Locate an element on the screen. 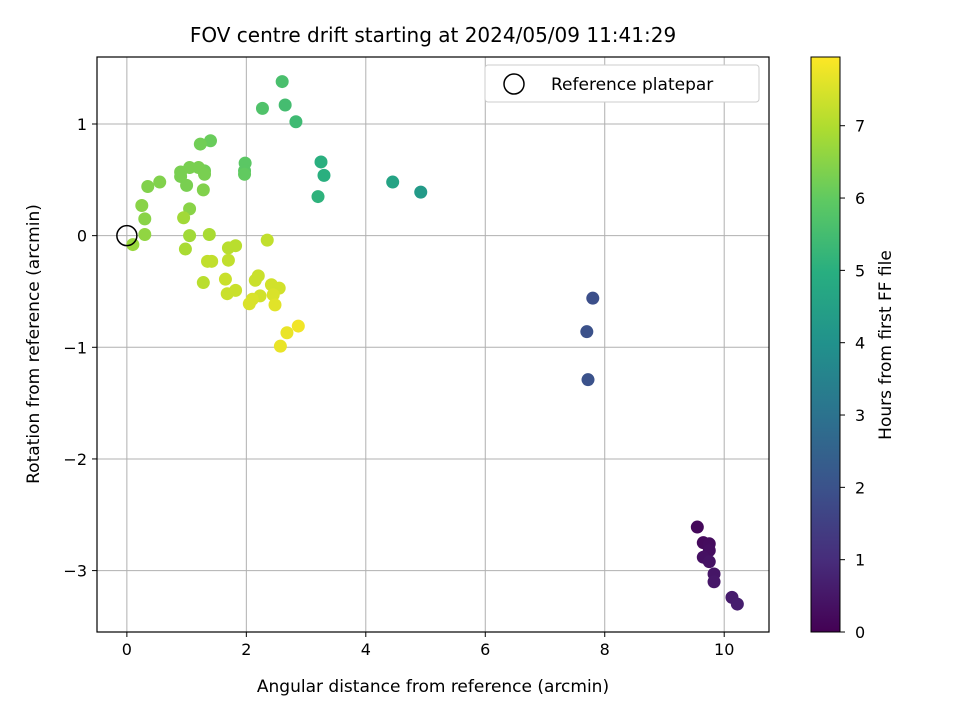 Image resolution: width=960 pixels, height=720 pixels. y-axis-label: Rotation from reference (arcmin) is located at coordinates (34, 344).